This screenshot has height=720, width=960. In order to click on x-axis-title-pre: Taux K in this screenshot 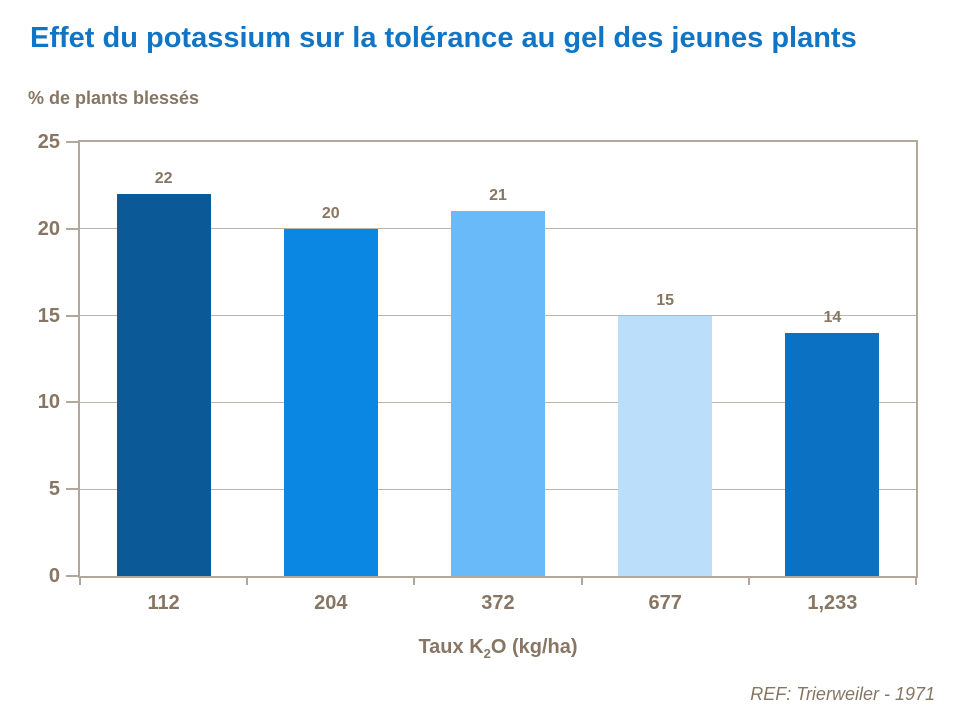, I will do `click(451, 647)`.